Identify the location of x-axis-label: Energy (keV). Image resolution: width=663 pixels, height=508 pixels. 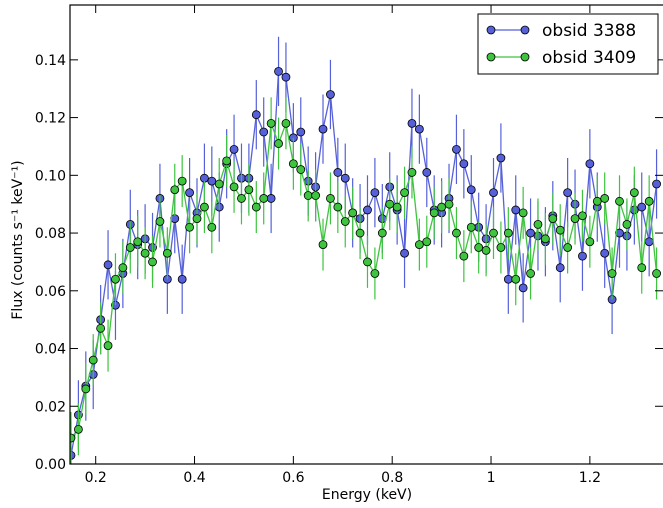
(367, 495).